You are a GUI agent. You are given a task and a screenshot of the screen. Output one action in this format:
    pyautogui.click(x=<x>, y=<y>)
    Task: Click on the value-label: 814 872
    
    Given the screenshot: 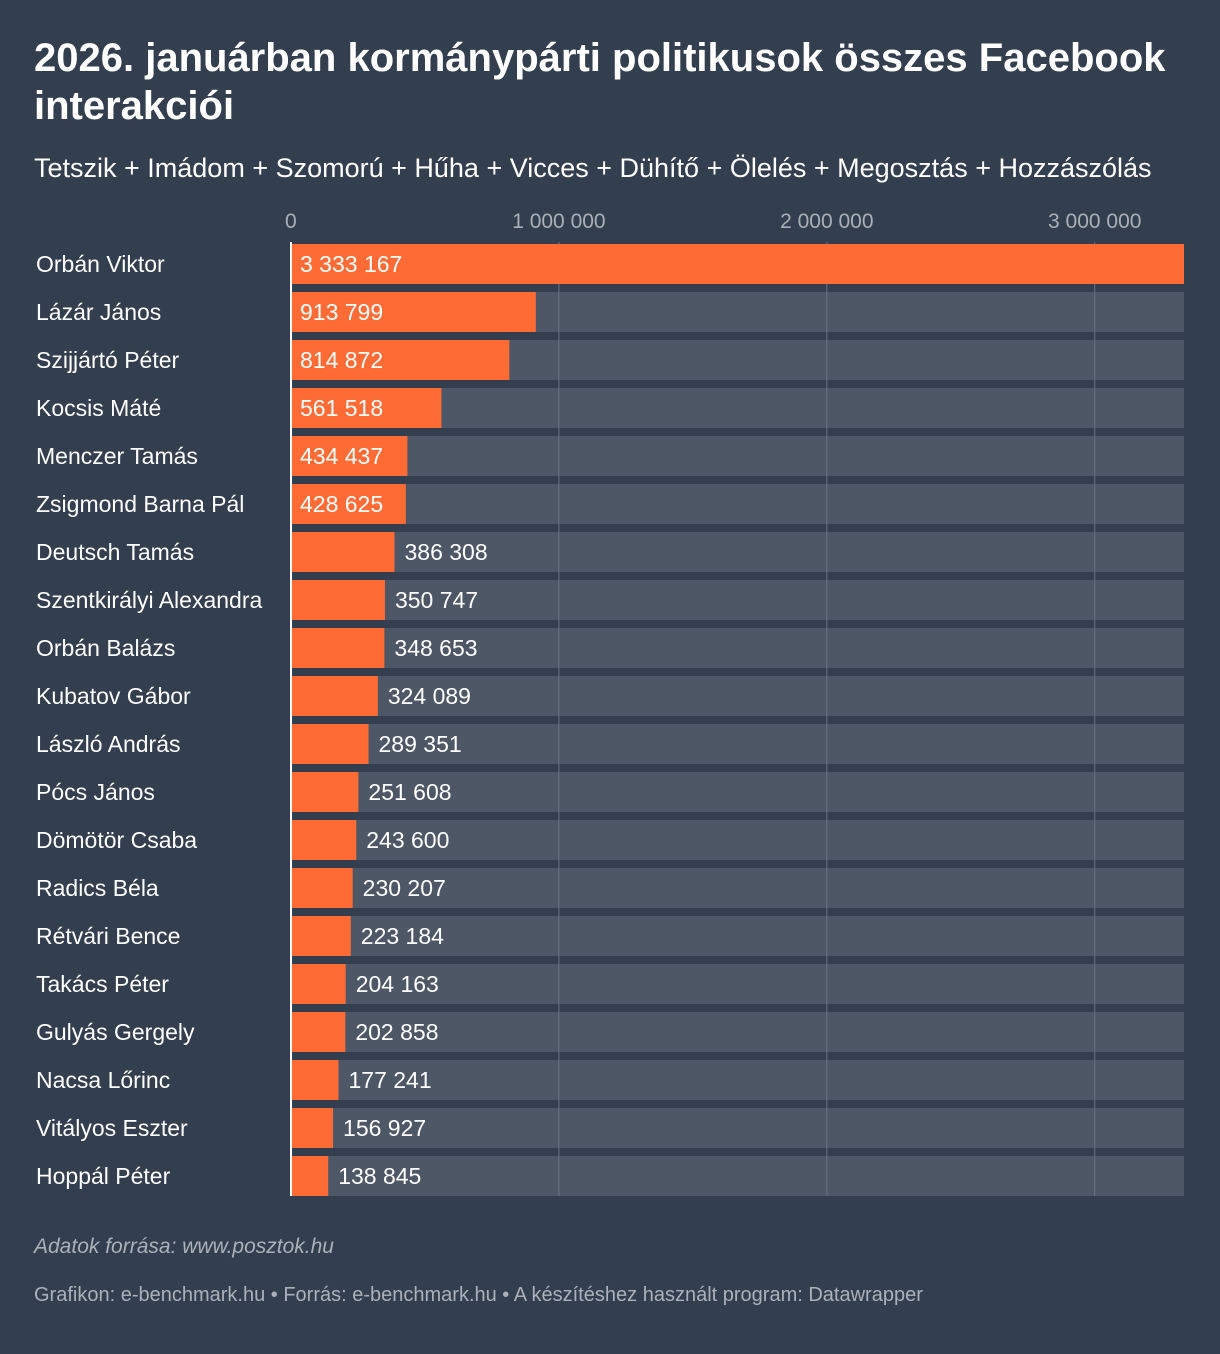 What is the action you would take?
    pyautogui.click(x=341, y=360)
    